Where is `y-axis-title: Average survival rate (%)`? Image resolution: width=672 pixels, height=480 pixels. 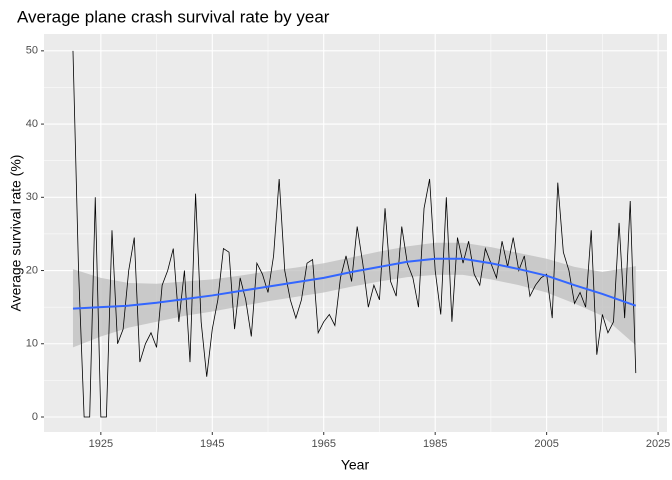 y-axis-title: Average survival rate (%) is located at coordinates (16, 233).